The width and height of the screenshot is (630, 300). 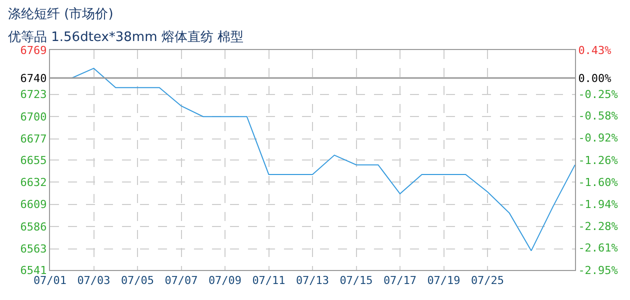 I want to click on y2-tick-label: -1.60%, so click(x=598, y=182).